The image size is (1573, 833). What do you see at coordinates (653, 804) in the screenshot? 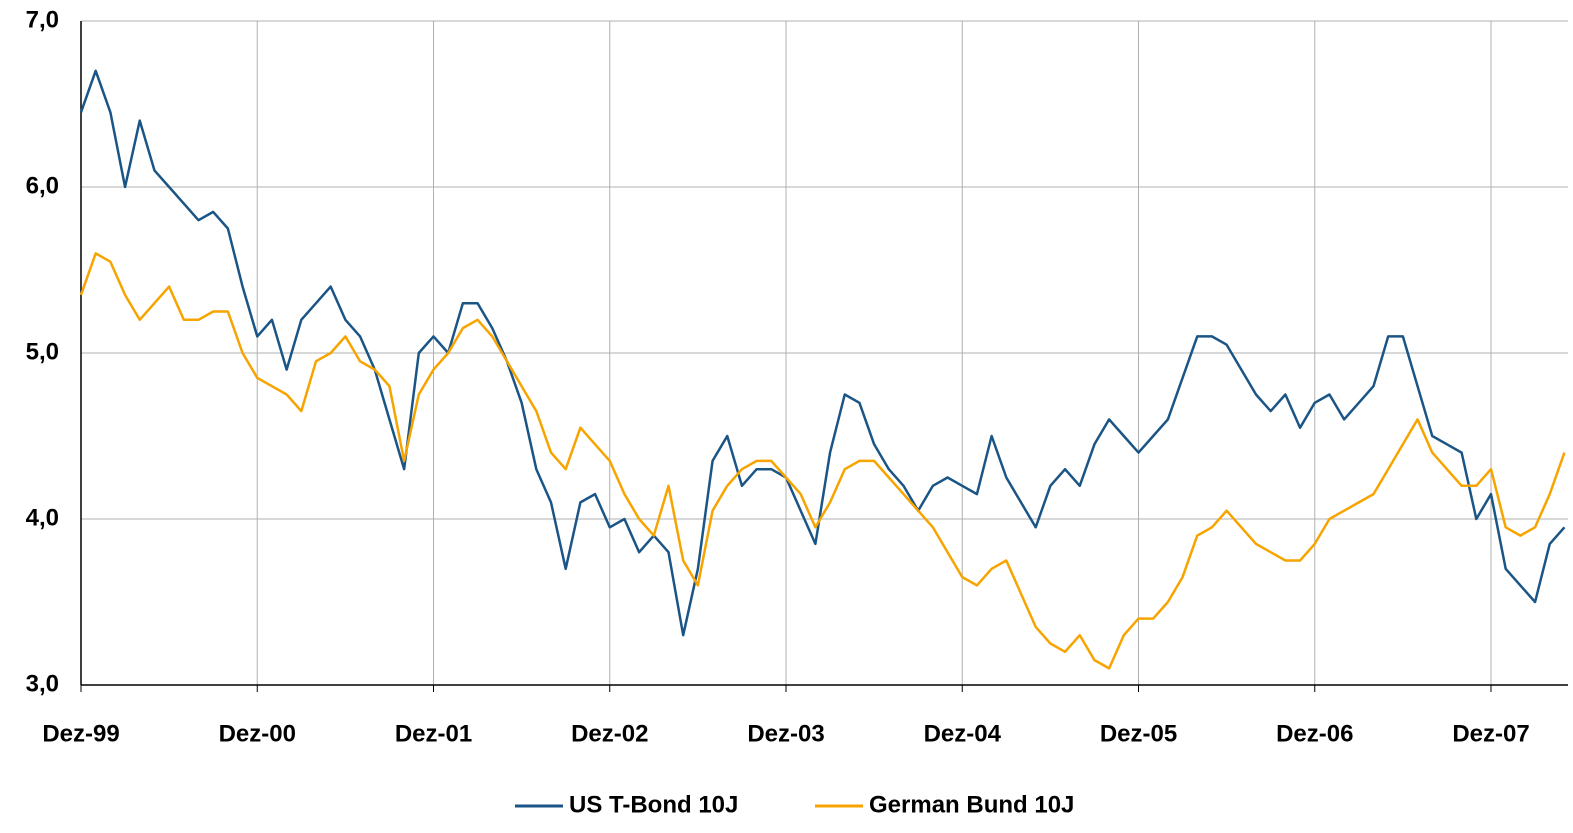
I see `legend-label: US T-Bond 10J` at bounding box center [653, 804].